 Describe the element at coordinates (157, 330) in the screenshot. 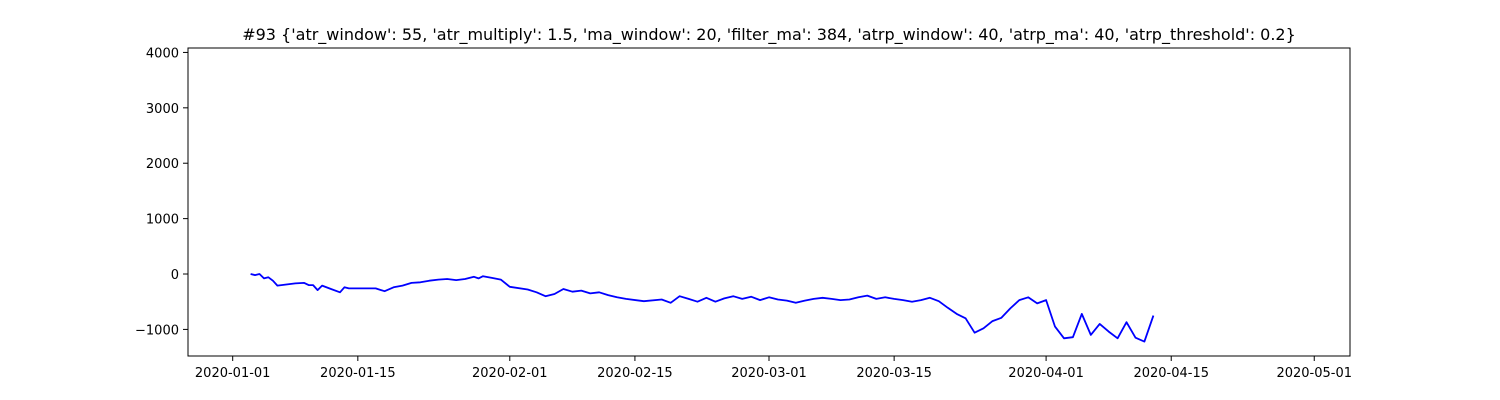

I see `y-tick-label: −1000` at that location.